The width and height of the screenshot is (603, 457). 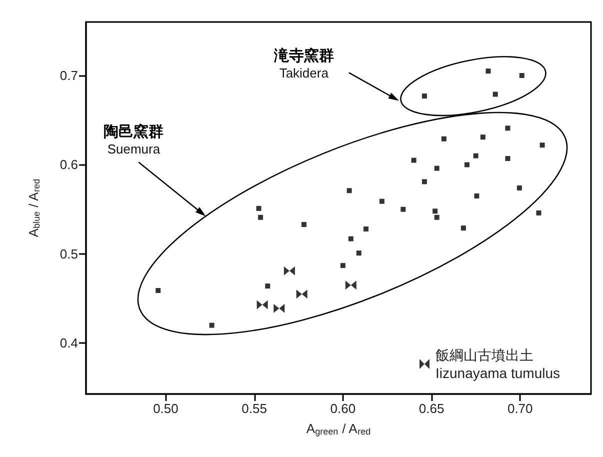 I want to click on annotation: 陶邑窯群 Suemura, so click(x=134, y=139).